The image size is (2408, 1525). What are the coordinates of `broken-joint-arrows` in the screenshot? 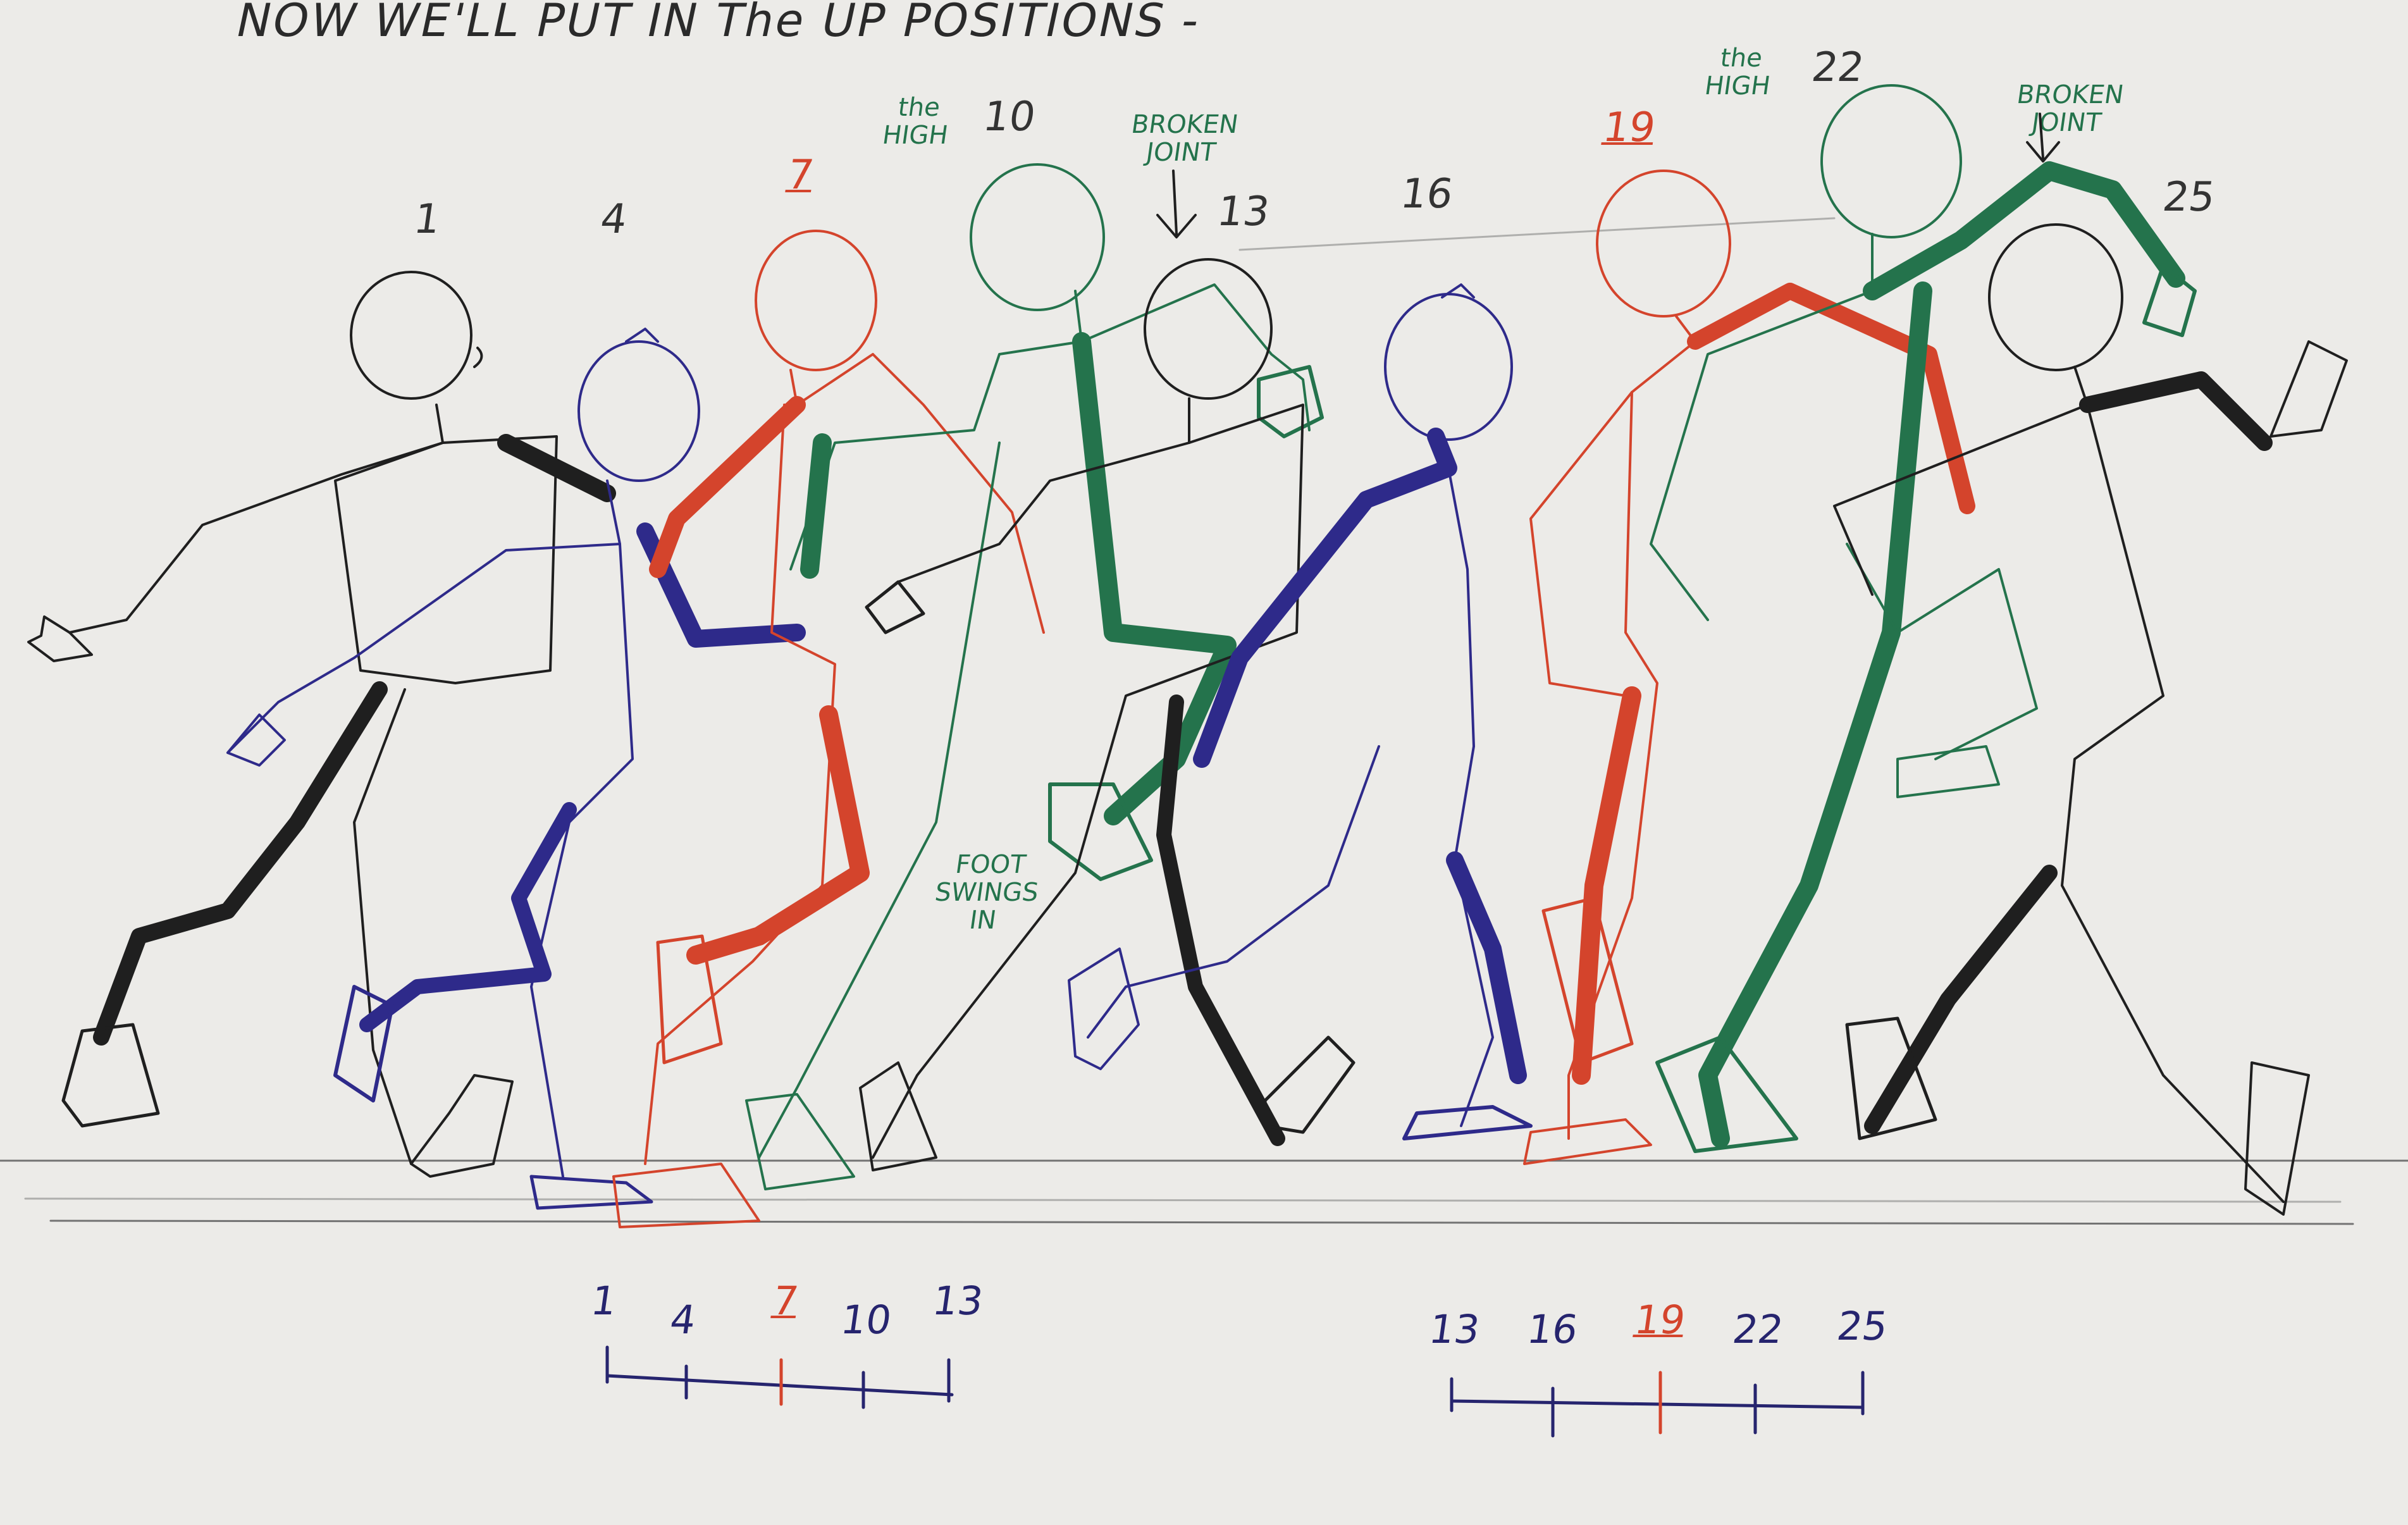 It's located at (1608, 175).